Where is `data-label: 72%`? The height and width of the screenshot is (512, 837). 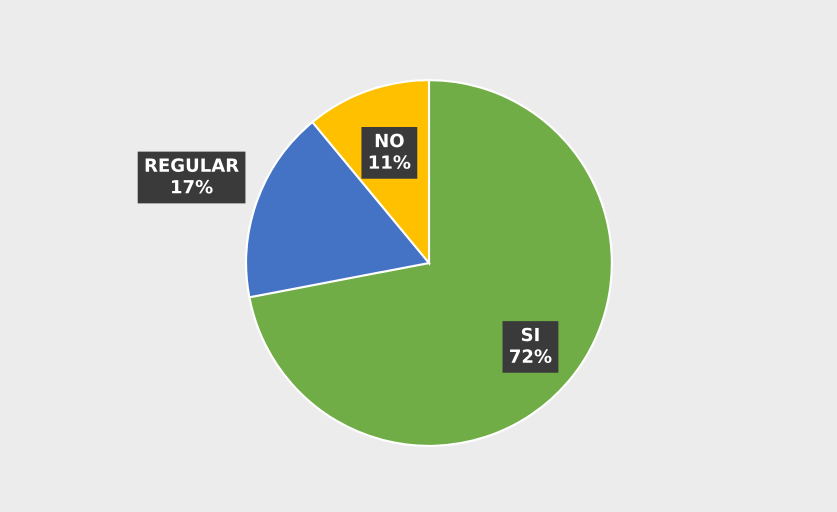 data-label: 72% is located at coordinates (531, 356).